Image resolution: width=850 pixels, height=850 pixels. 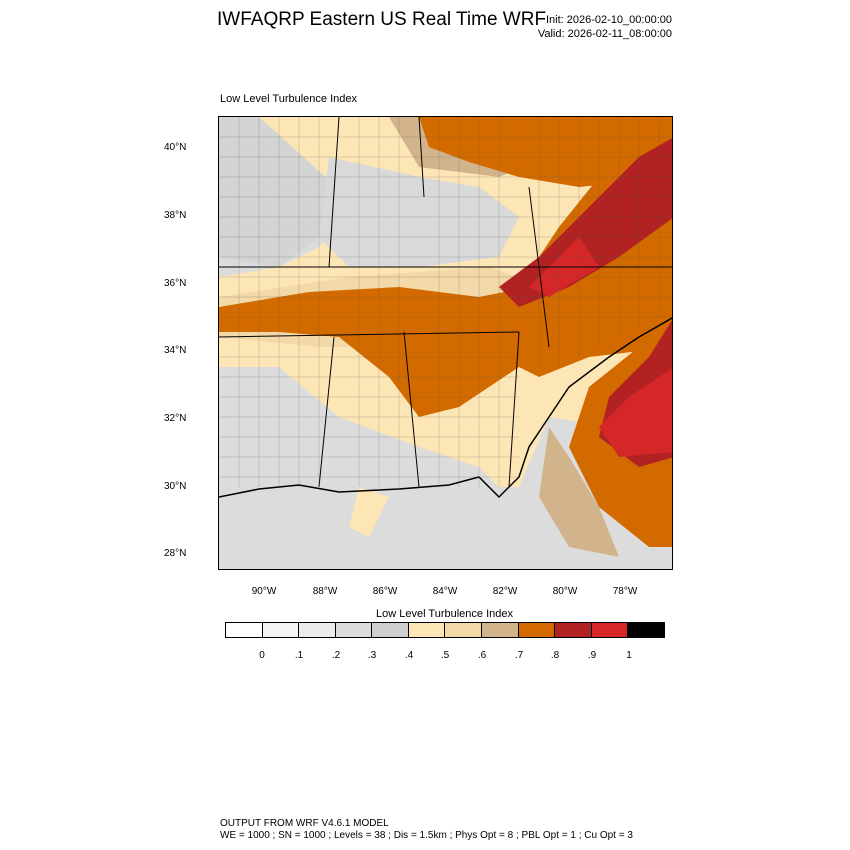 What do you see at coordinates (635, 412) in the screenshot?
I see `red-ocean-plume` at bounding box center [635, 412].